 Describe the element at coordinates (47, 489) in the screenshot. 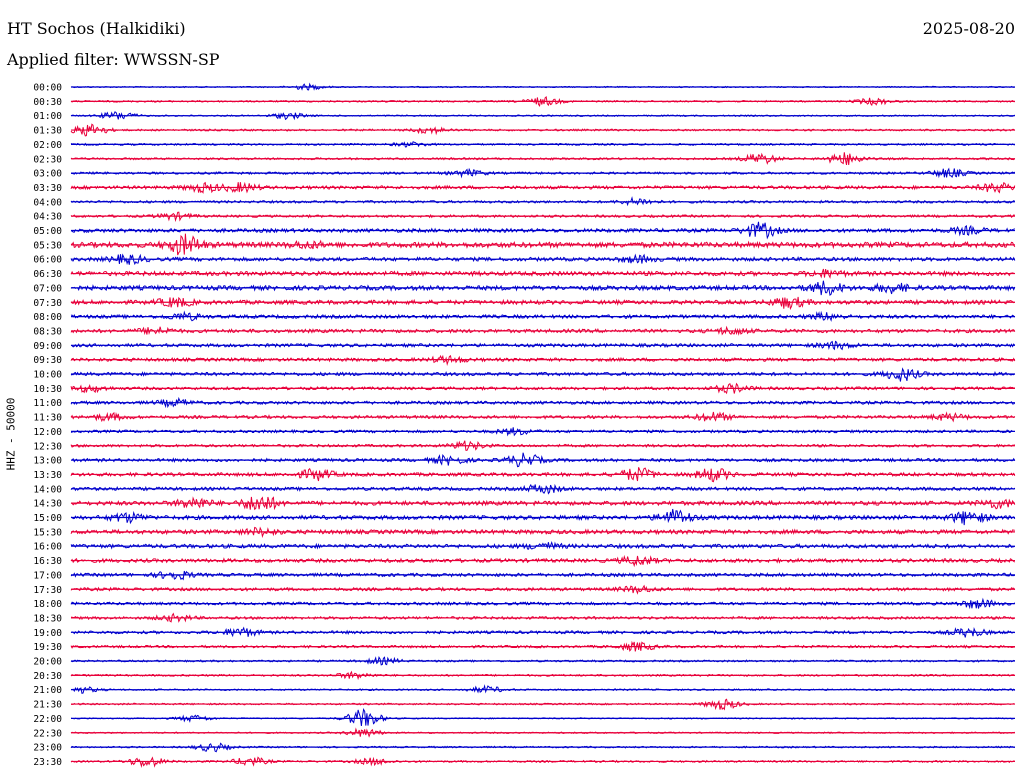

I see `row-time-label: 14:00` at that location.